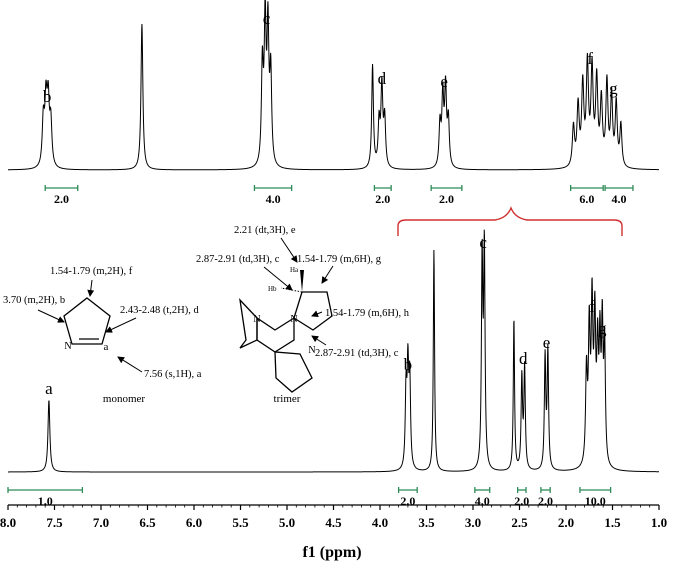  I want to click on integration-value: 6.0, so click(586, 199).